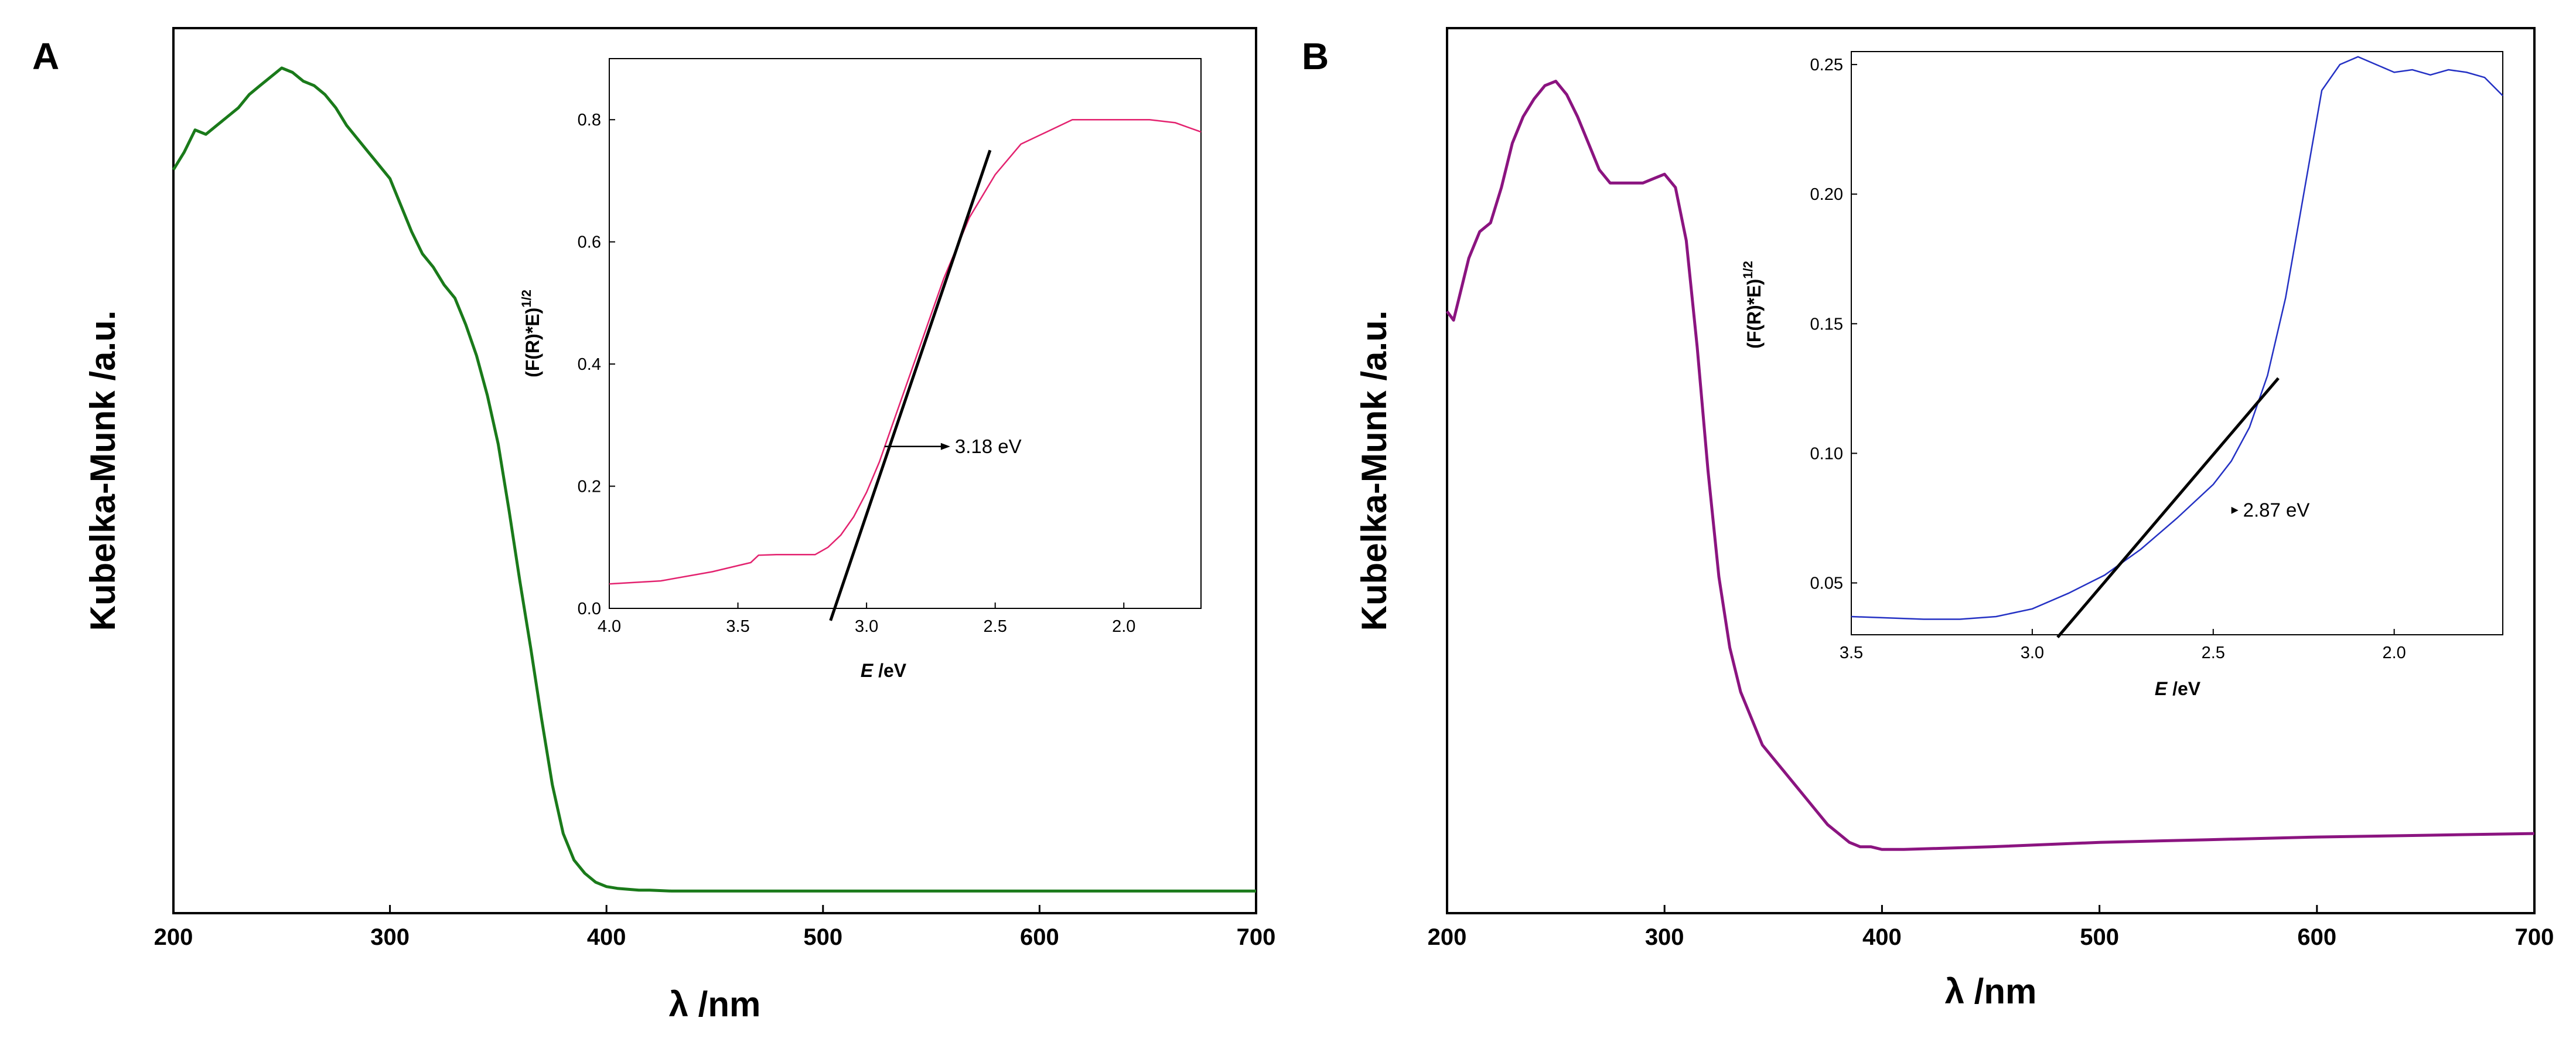  I want to click on inset-ticks-b: 3.5 3.0 2.5 2.0 0.05 0.10 0.15 0.20 0.25, so click(2108, 359).